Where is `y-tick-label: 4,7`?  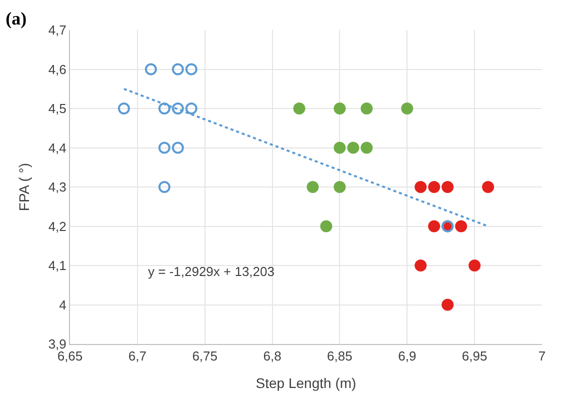
y-tick-label: 4,7 is located at coordinates (57, 30).